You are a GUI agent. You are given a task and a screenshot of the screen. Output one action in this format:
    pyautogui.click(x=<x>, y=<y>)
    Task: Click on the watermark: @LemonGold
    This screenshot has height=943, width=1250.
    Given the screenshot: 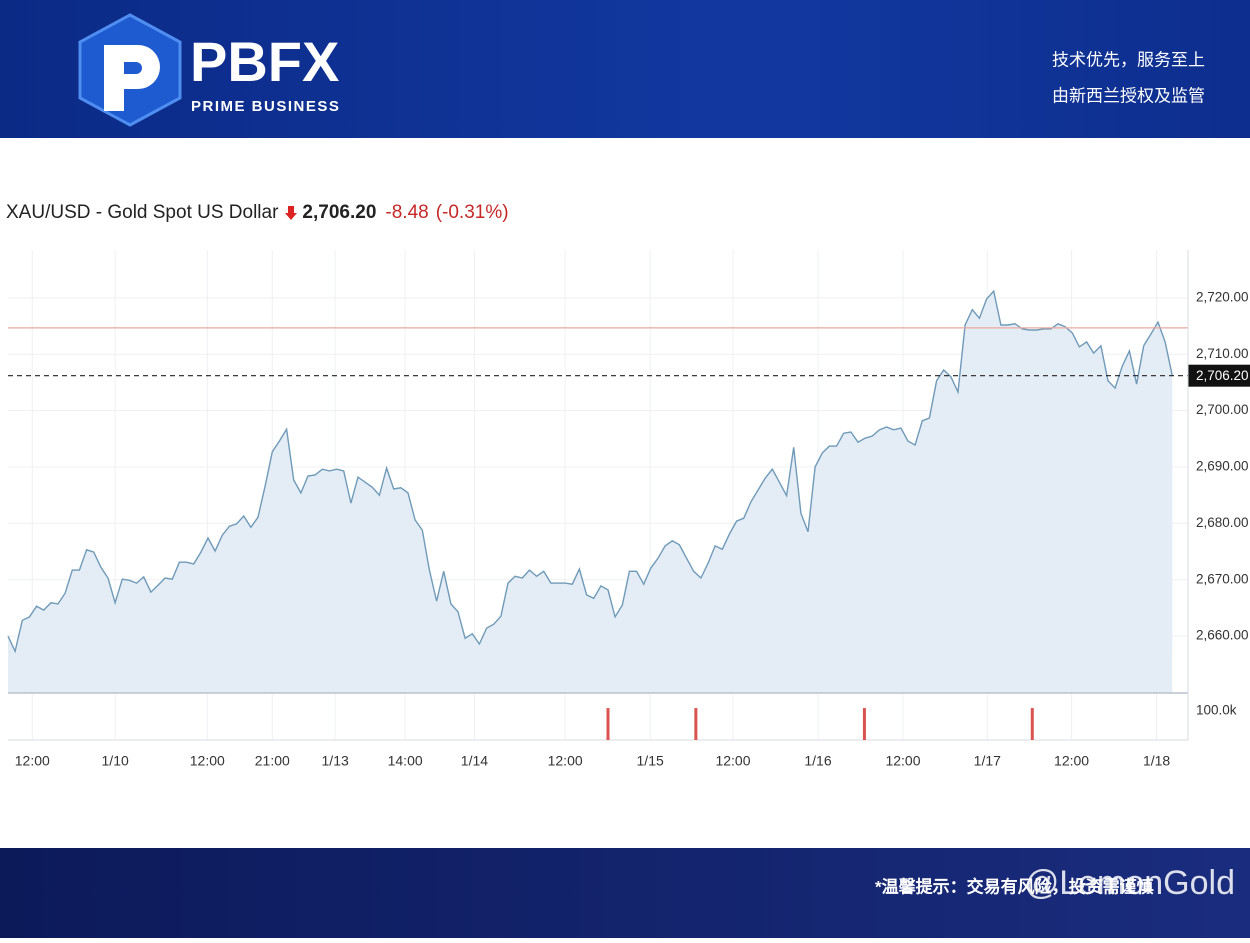 What is the action you would take?
    pyautogui.click(x=1130, y=883)
    